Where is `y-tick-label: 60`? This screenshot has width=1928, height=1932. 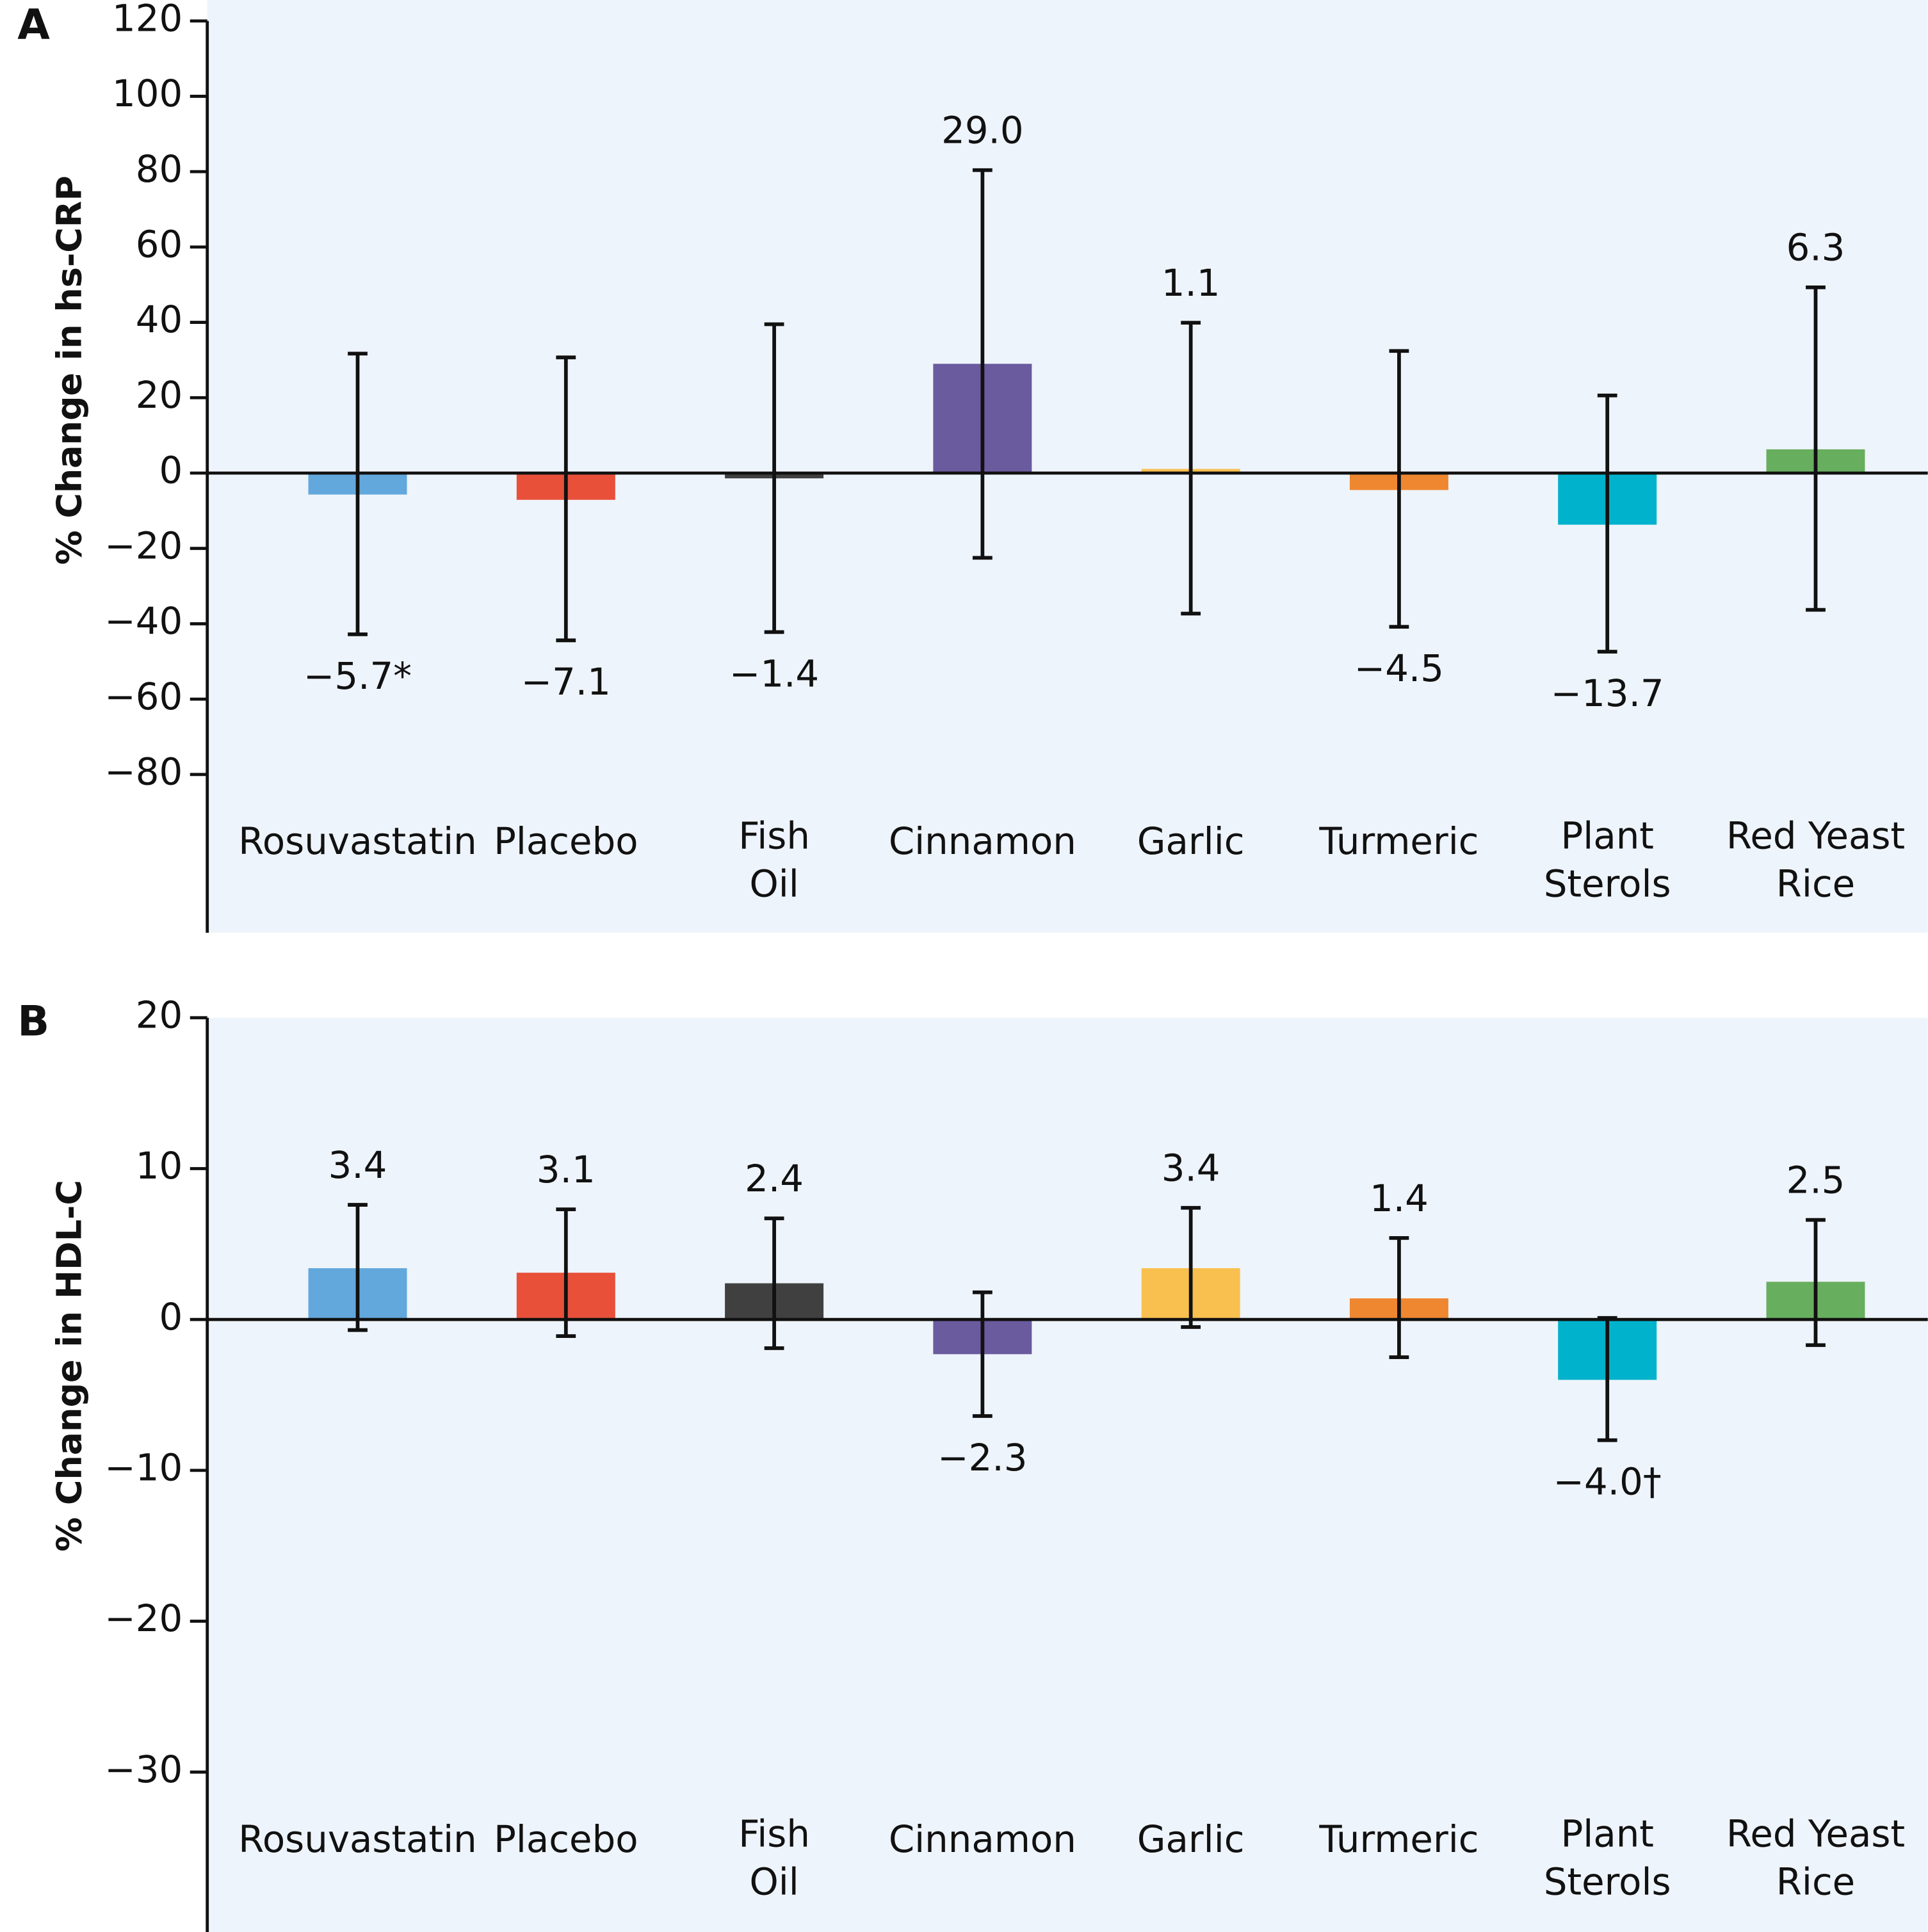 y-tick-label: 60 is located at coordinates (159, 244).